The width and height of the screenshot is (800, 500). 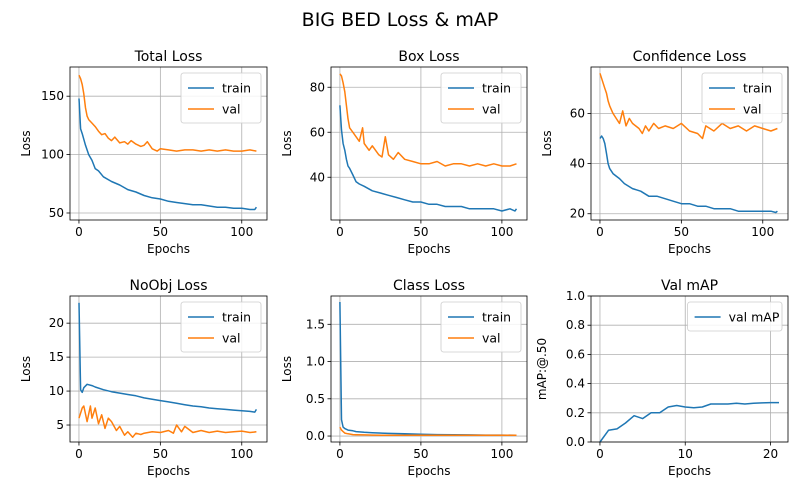 I want to click on subplot-title: Box Loss, so click(x=428, y=57).